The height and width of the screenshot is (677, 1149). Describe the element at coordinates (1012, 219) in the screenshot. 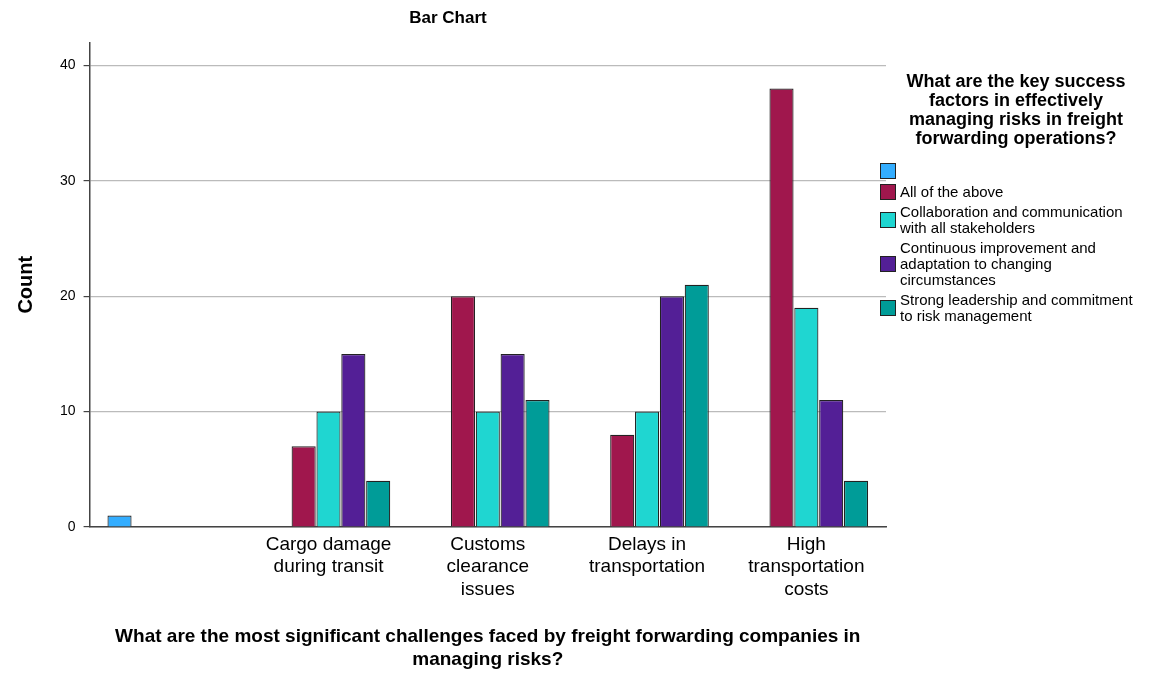

I see `legend-label: Collaboration and communication with all stakeholders` at that location.